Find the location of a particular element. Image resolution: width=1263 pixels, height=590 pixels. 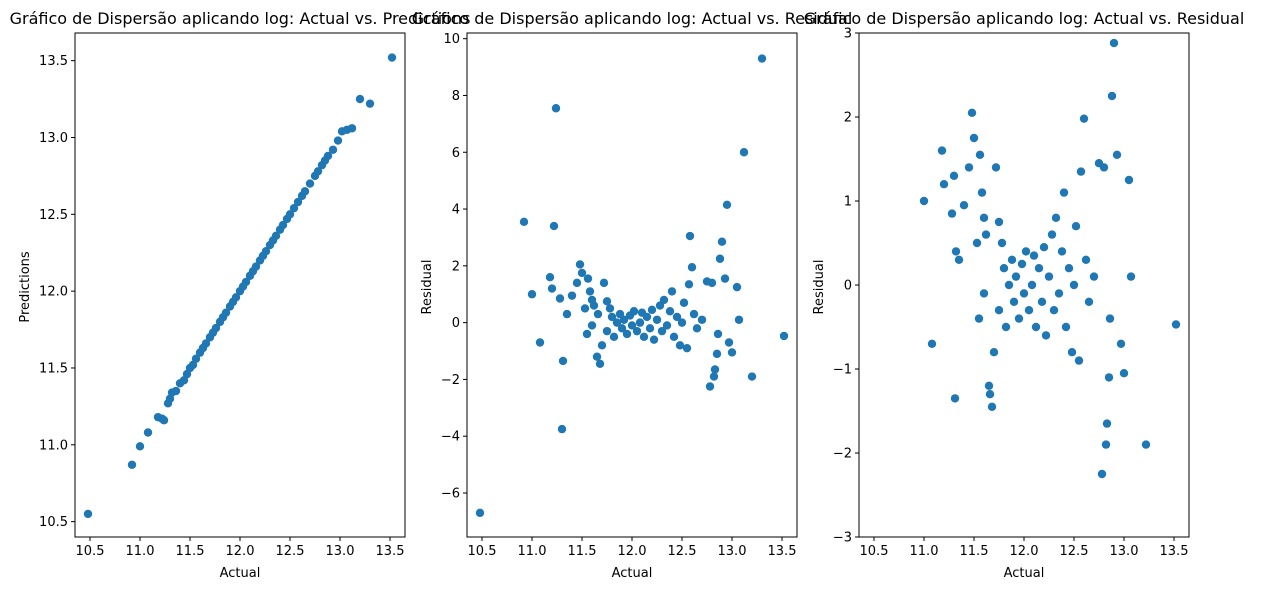

y-tick-label: 4 is located at coordinates (456, 210).